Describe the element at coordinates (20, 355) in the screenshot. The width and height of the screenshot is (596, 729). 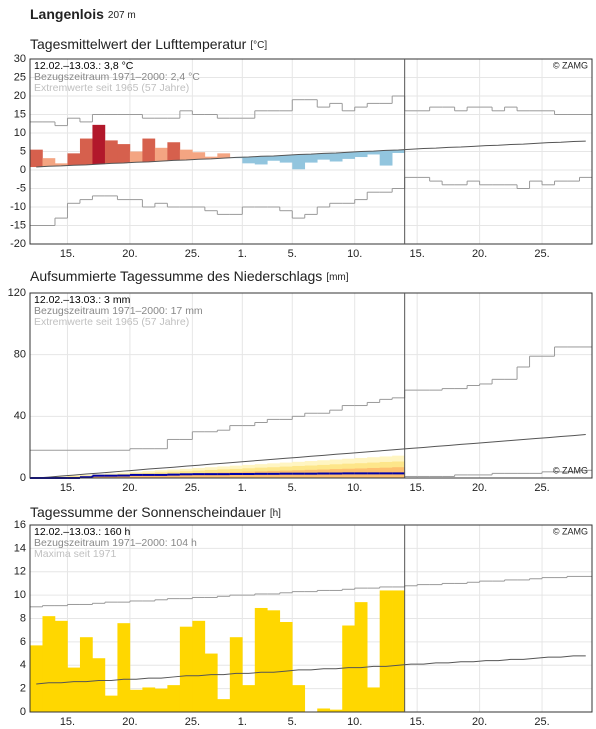
I see `y-tick-label: 80` at that location.